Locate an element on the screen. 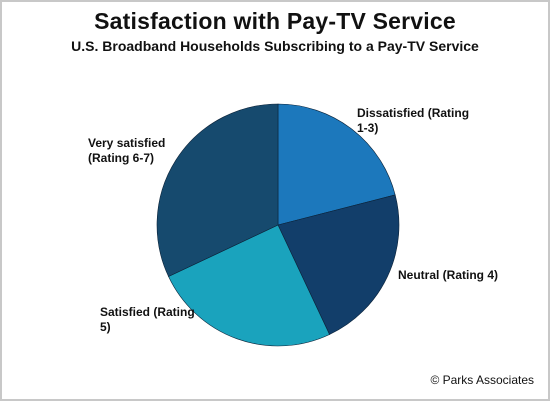  slice-label-dissatisfied-line-1: Dissatisfied (Rating is located at coordinates (413, 113).